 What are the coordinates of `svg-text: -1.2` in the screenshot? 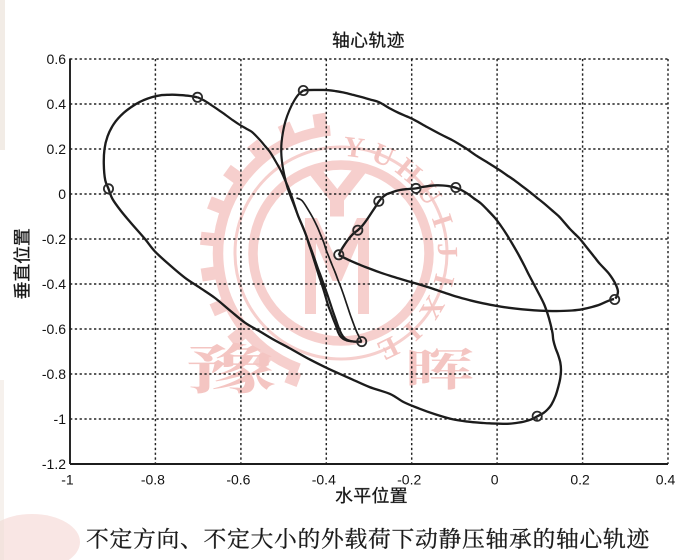 It's located at (54, 464).